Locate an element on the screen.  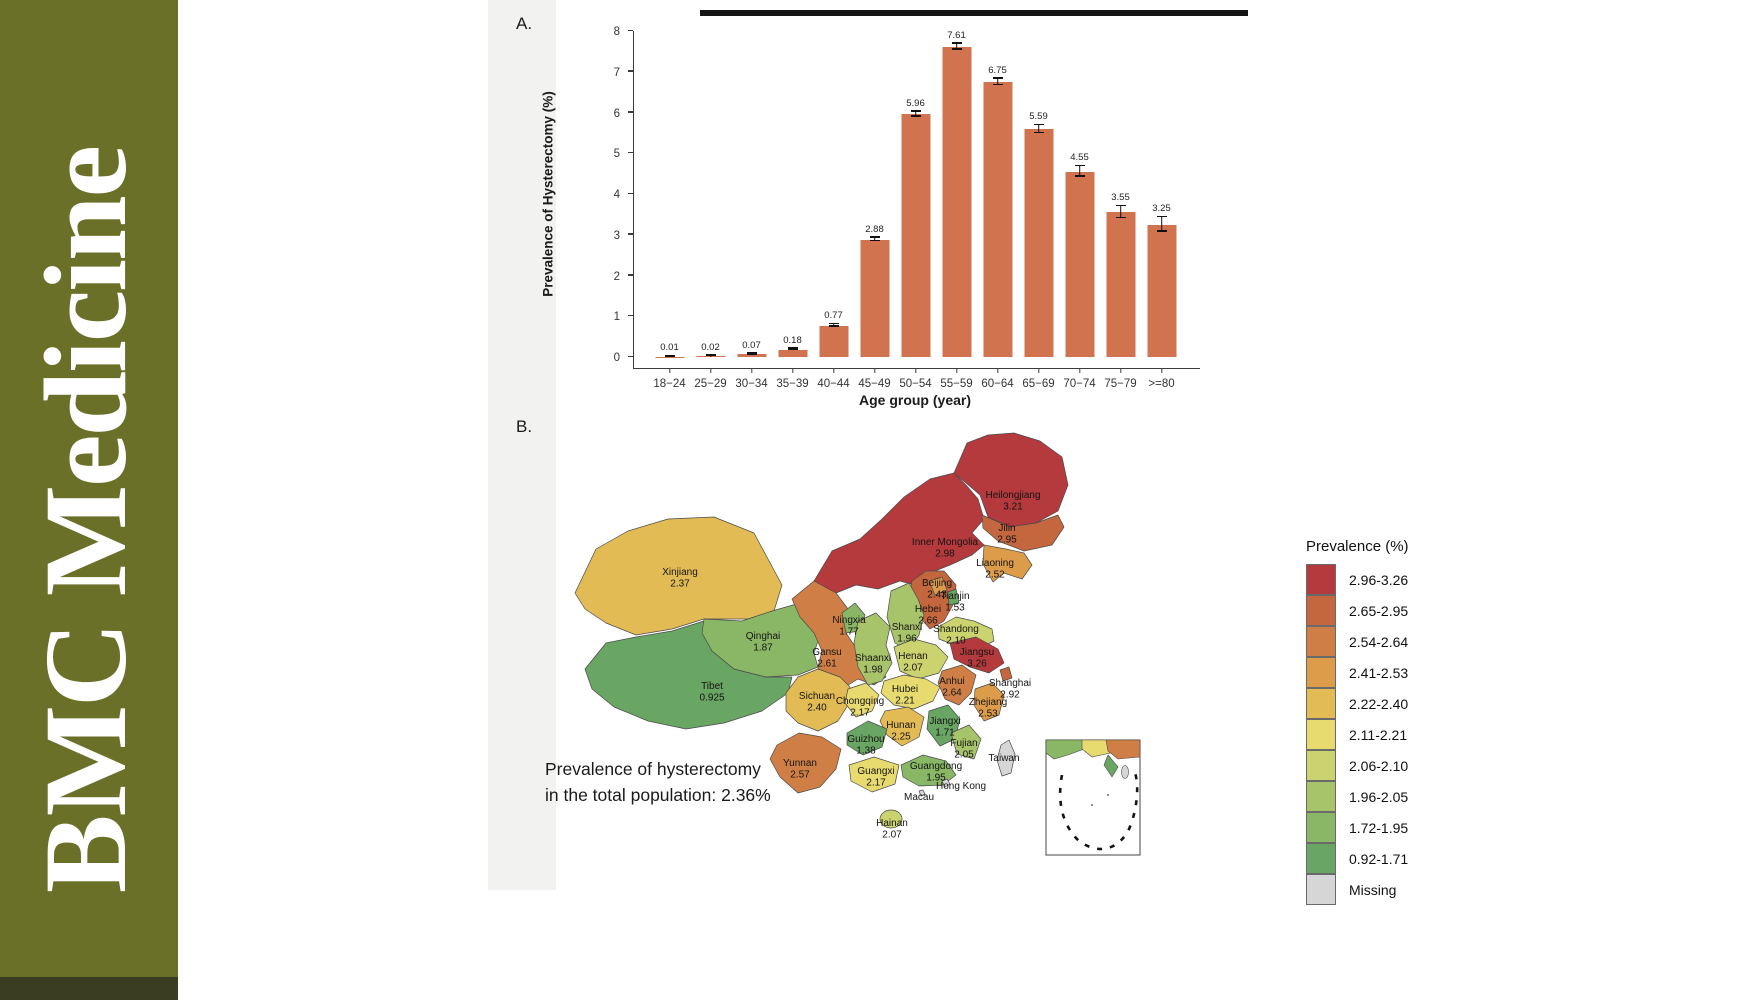
bar-value-label: 5.59 is located at coordinates (1038, 117).